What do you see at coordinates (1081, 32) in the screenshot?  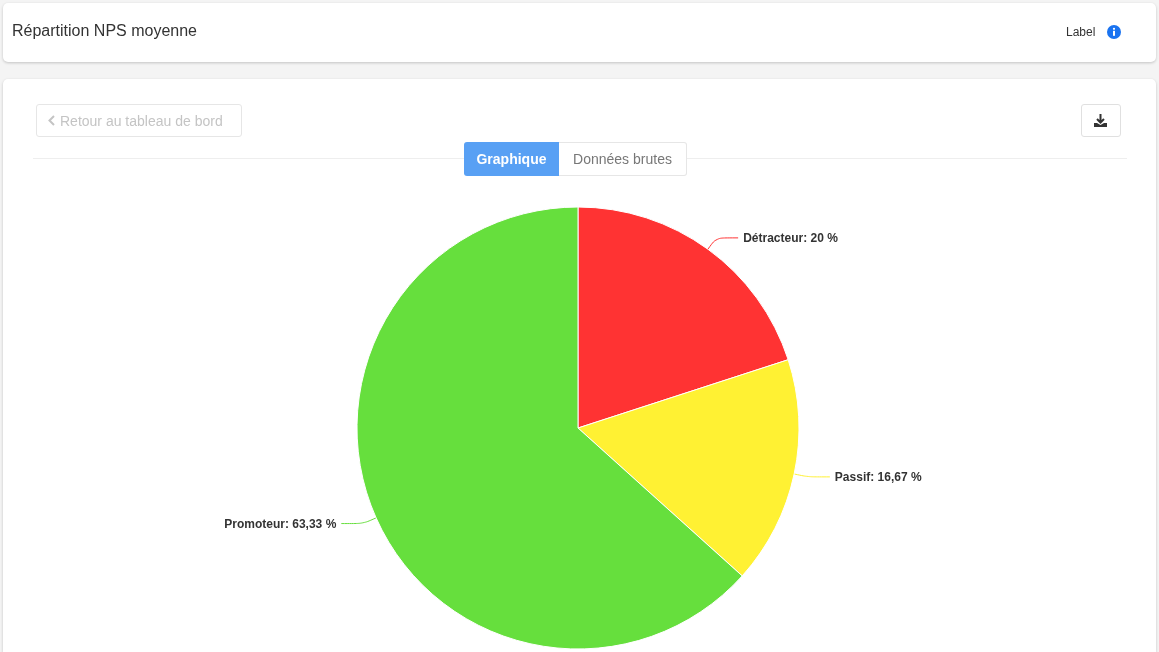 I see `text: Label` at bounding box center [1081, 32].